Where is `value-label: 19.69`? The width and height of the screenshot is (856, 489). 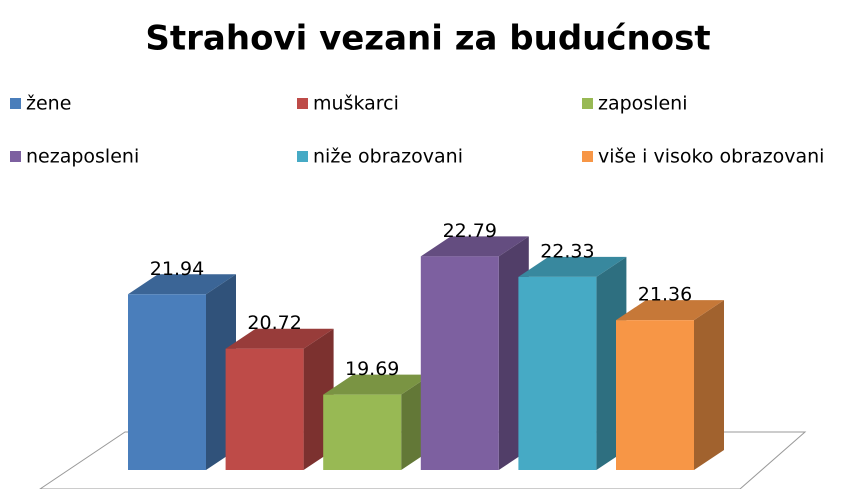 value-label: 19.69 is located at coordinates (372, 369).